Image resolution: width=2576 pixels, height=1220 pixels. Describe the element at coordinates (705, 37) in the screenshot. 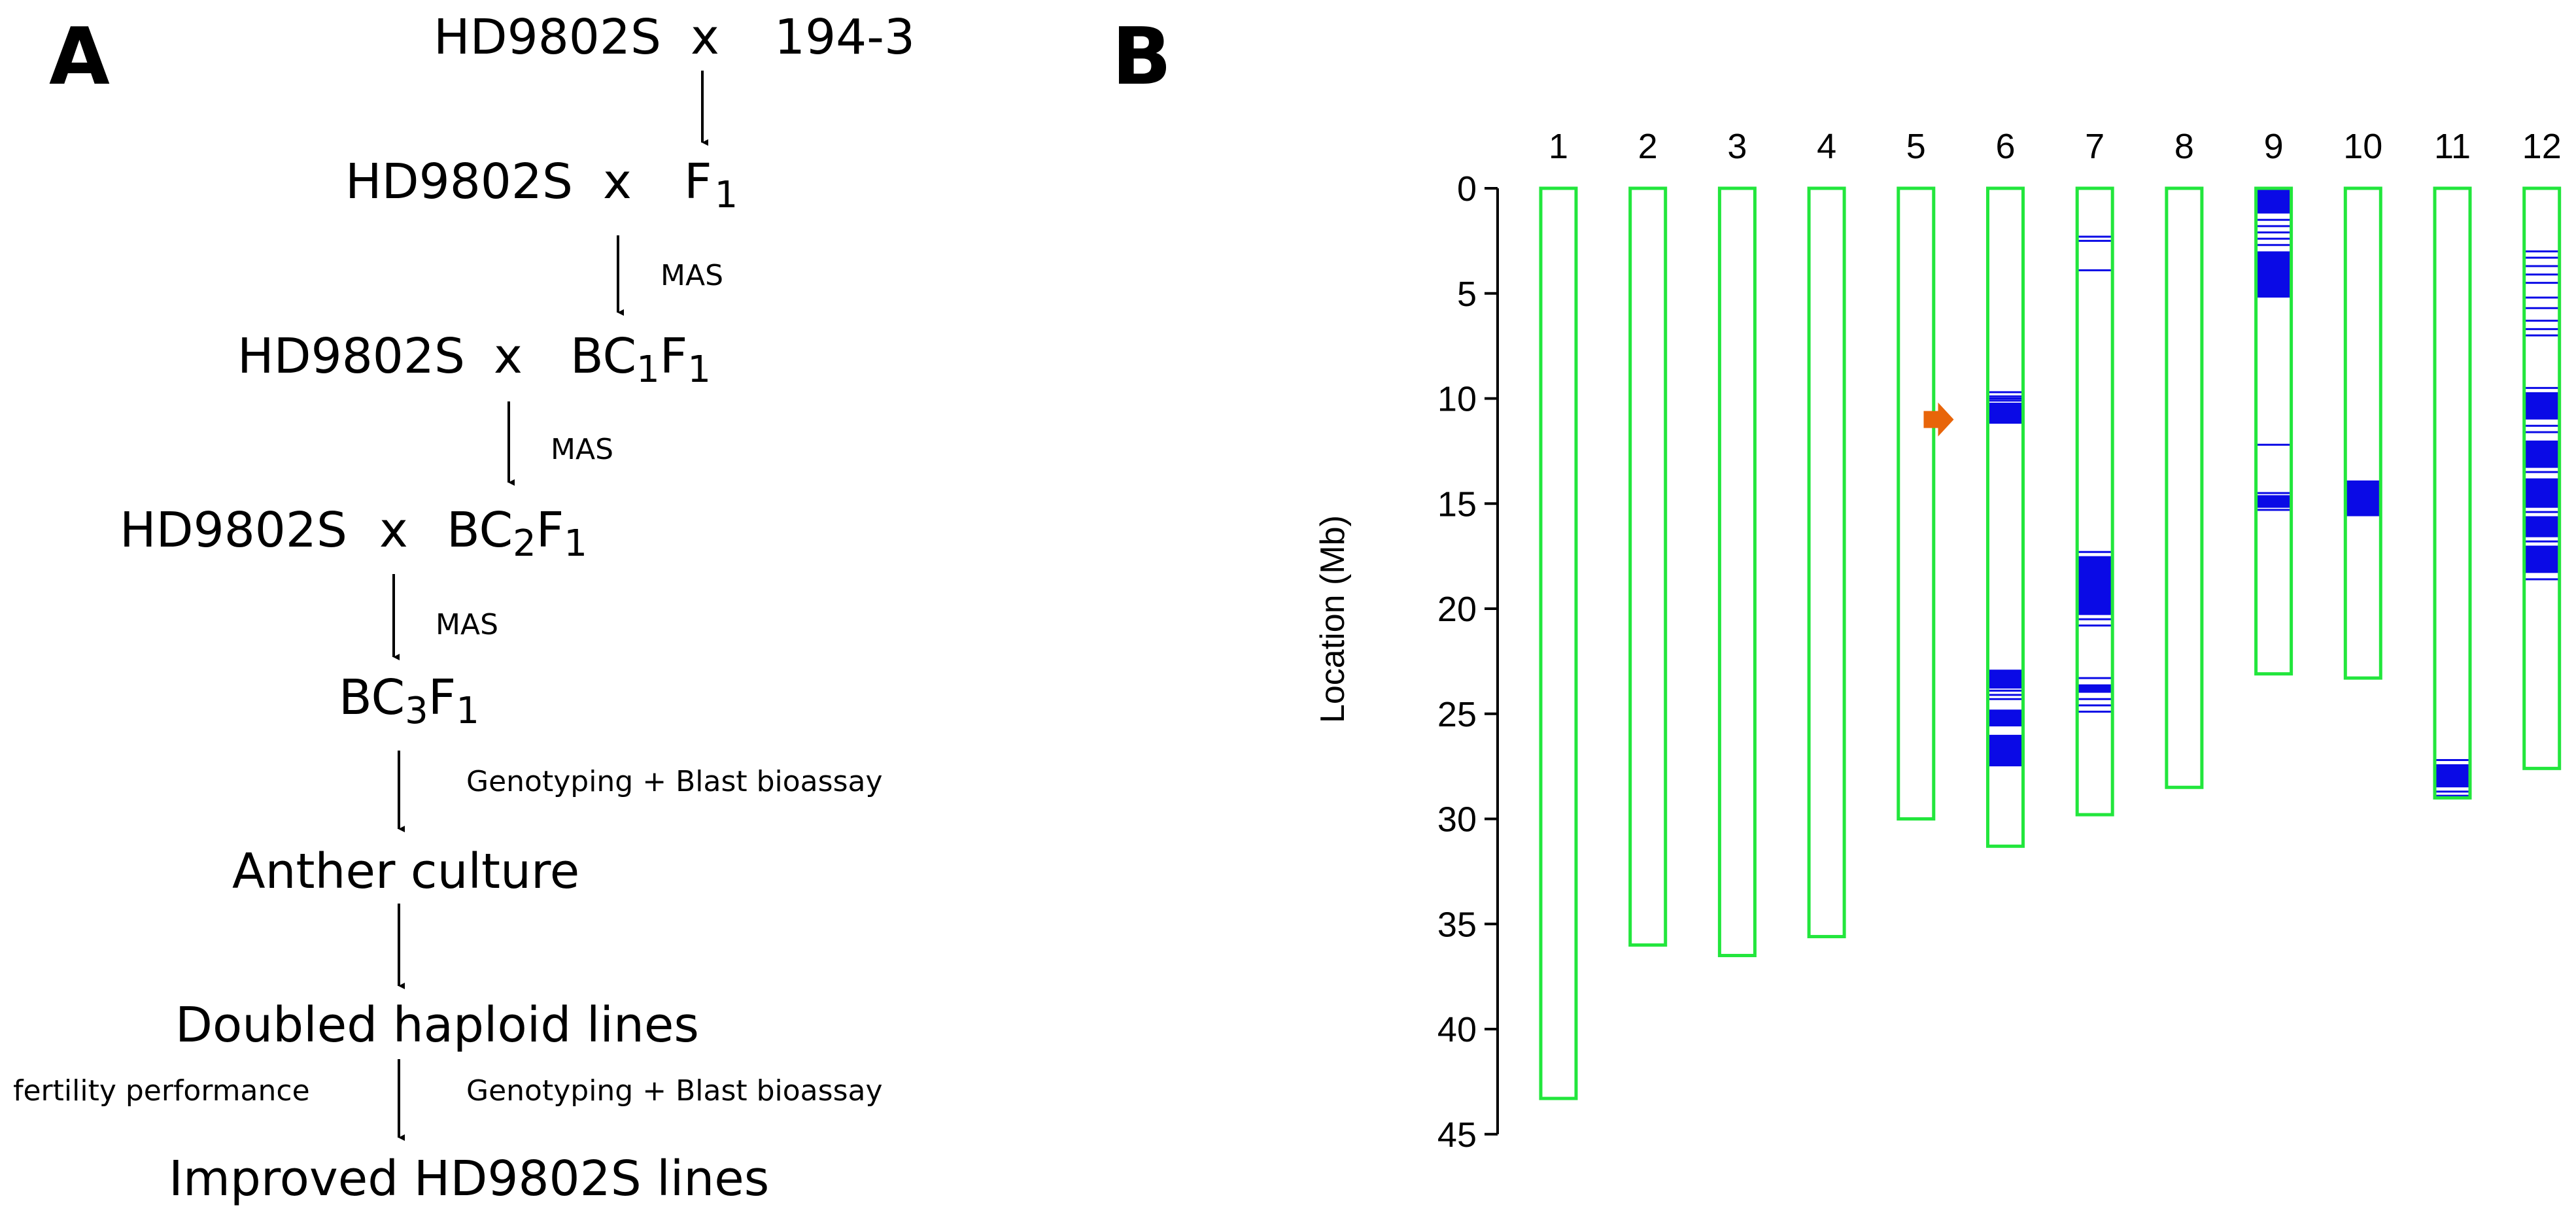

I see `row1-cross: x` at that location.